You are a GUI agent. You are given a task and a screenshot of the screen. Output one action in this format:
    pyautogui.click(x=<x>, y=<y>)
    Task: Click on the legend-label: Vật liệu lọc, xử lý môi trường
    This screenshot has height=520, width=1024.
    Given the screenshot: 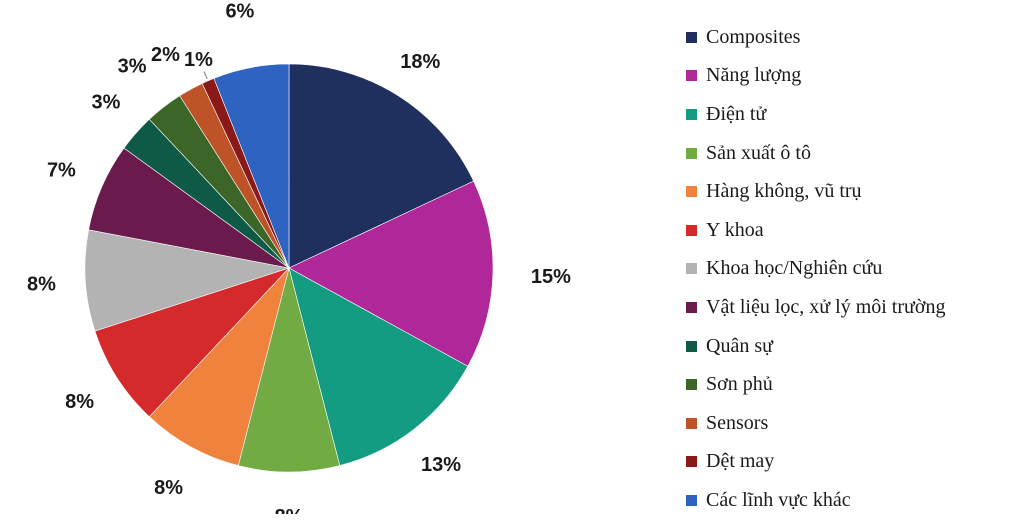 What is the action you would take?
    pyautogui.click(x=826, y=306)
    